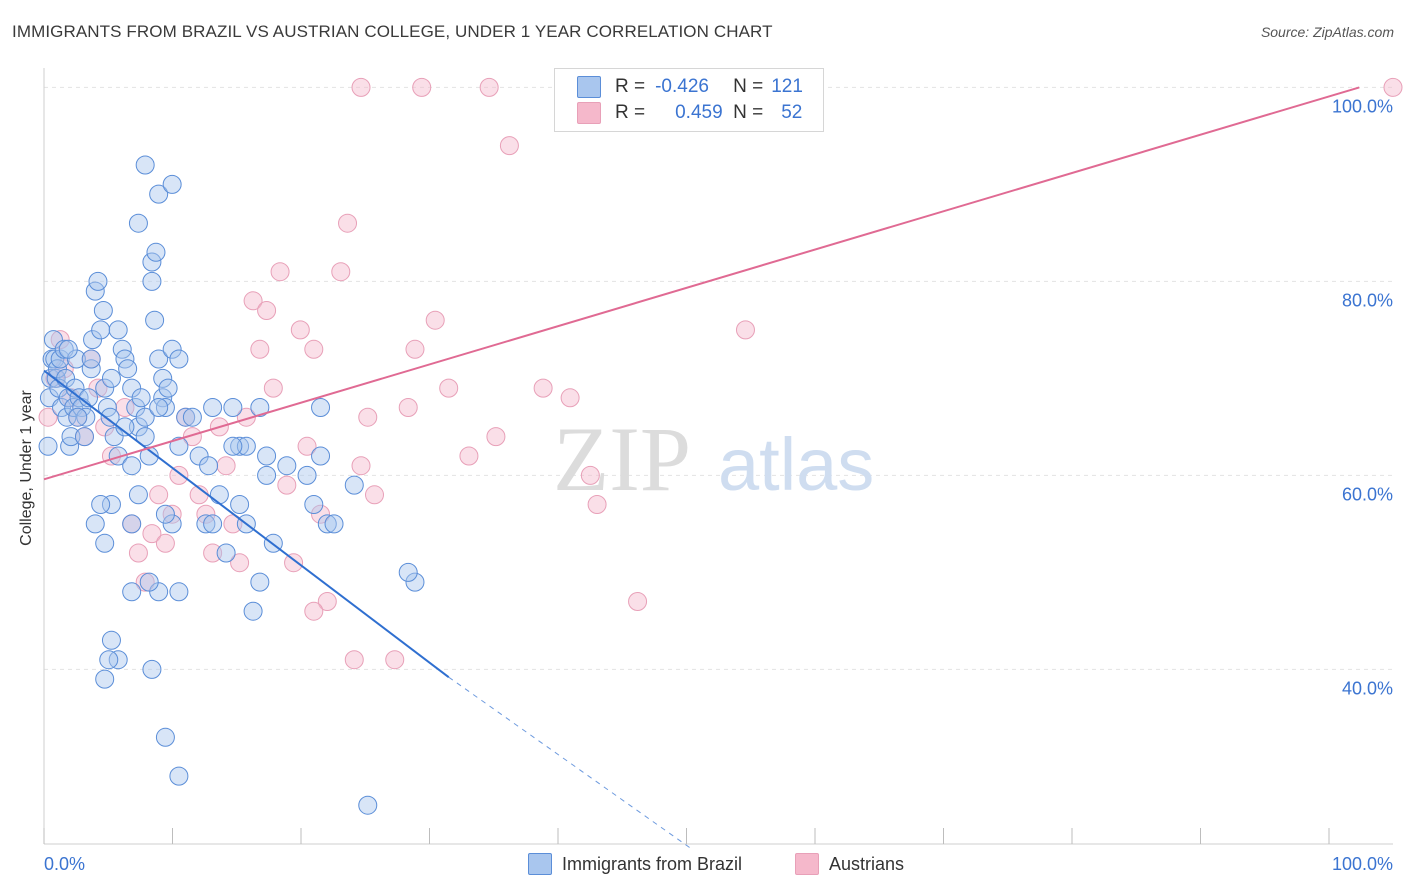  I want to click on watermark-atlas: atlas, so click(796, 464).